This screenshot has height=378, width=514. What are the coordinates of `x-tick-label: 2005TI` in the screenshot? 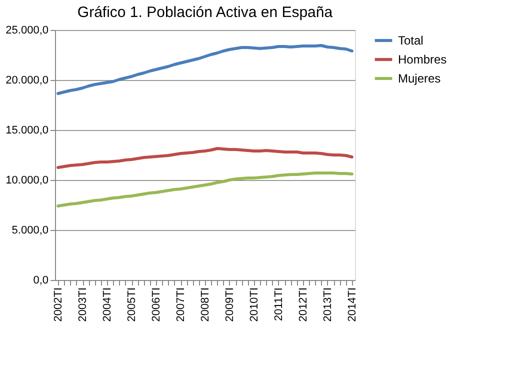 It's located at (132, 305).